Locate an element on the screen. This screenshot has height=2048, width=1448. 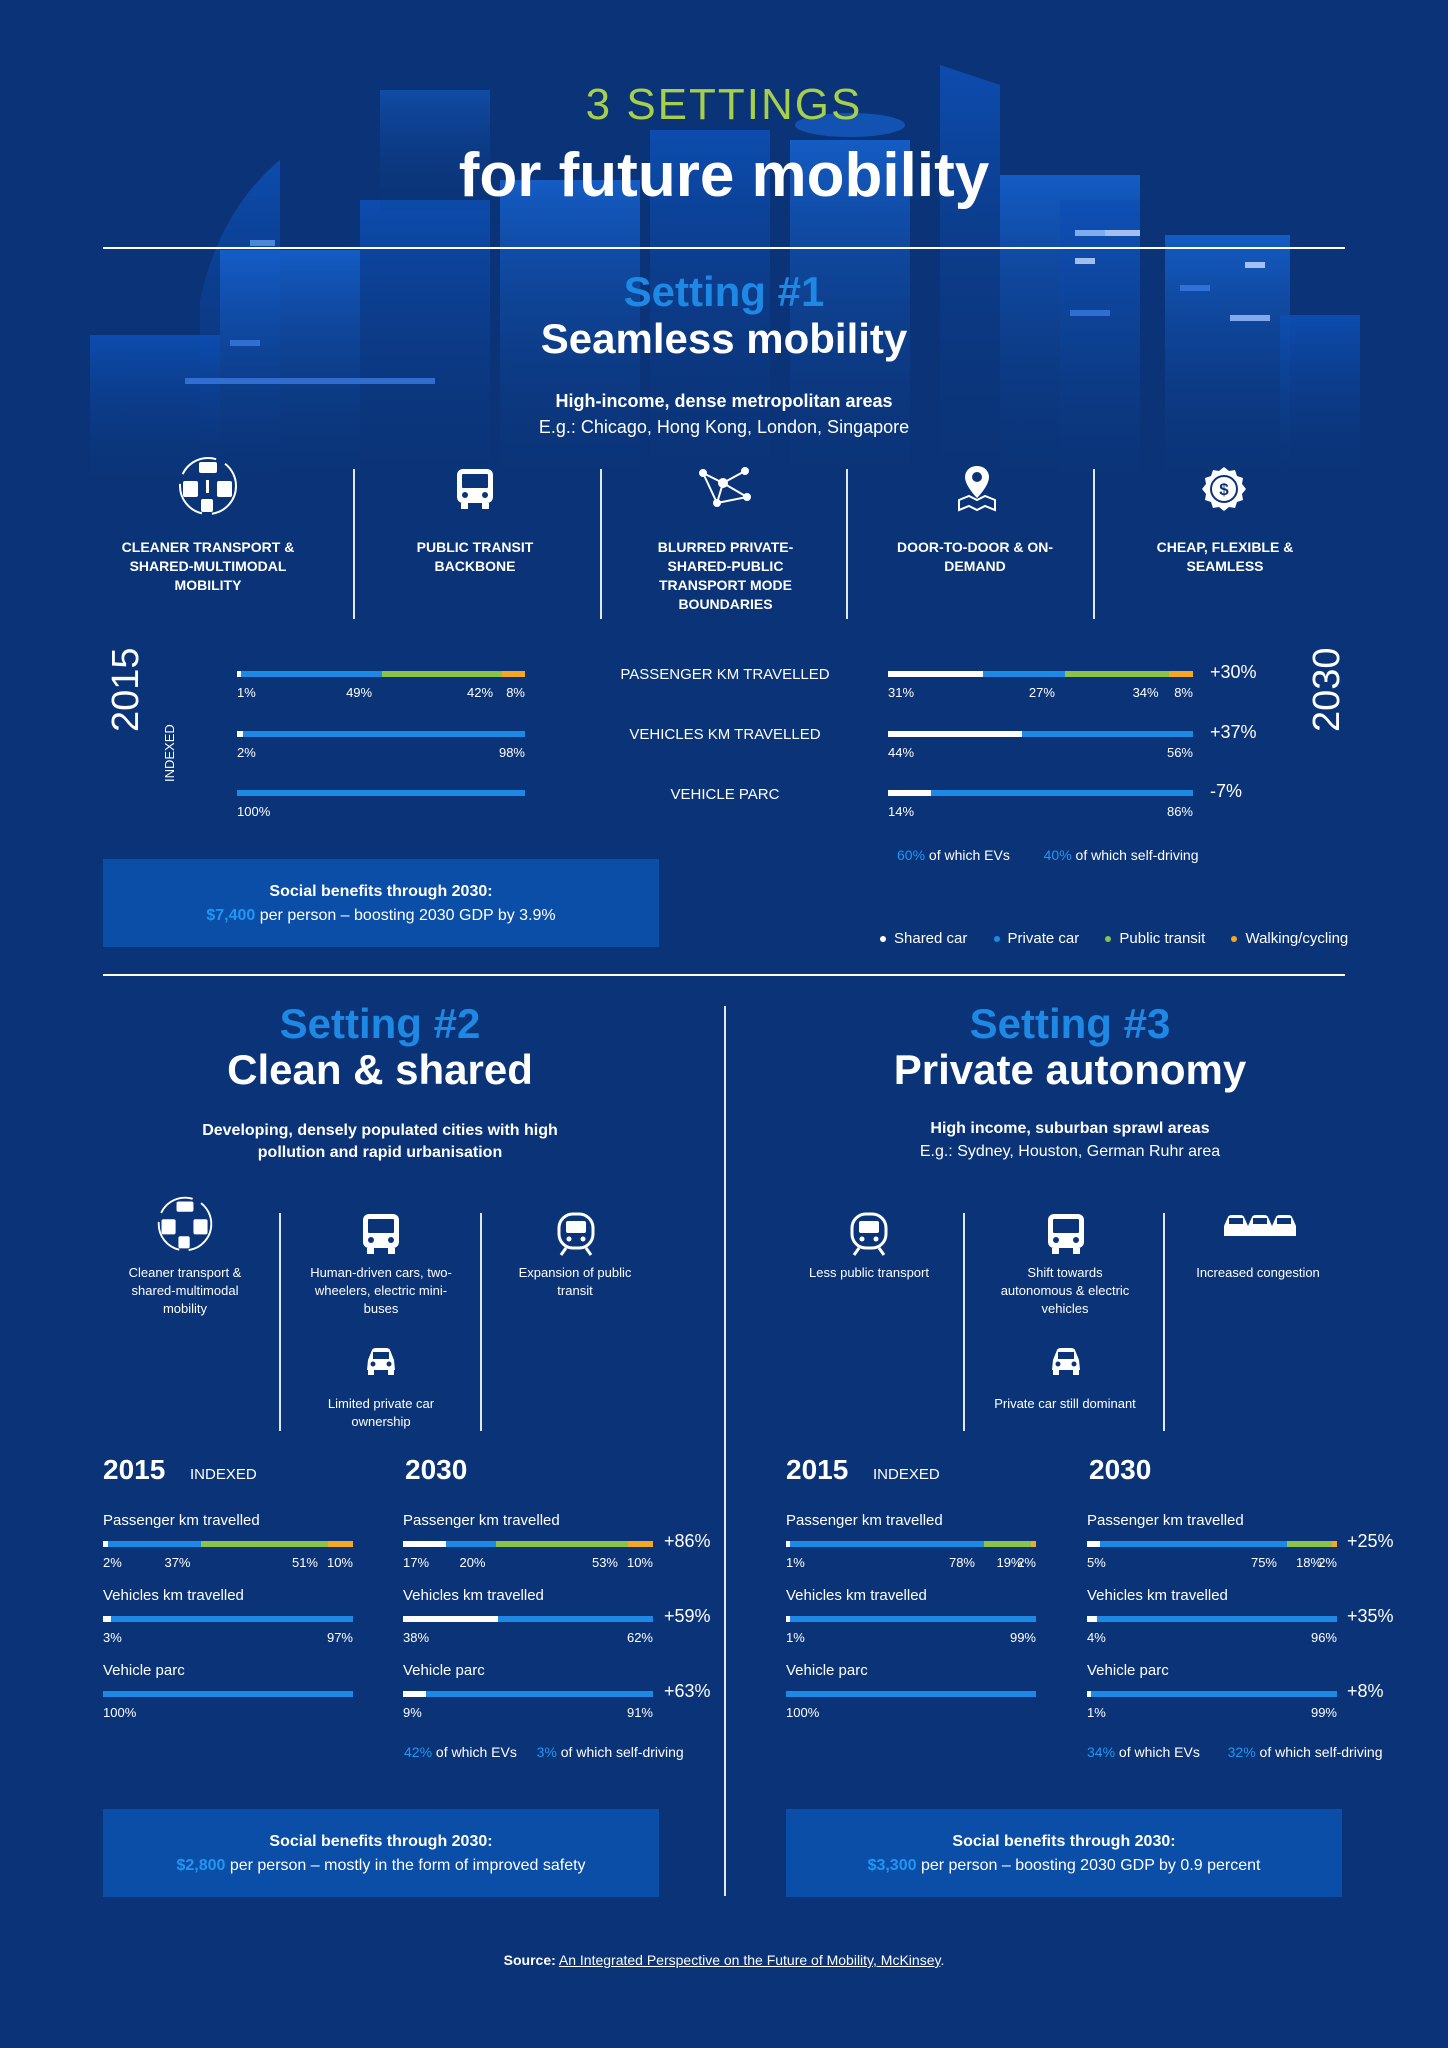
s1-2030-value-label: 56% is located at coordinates (1179, 752).